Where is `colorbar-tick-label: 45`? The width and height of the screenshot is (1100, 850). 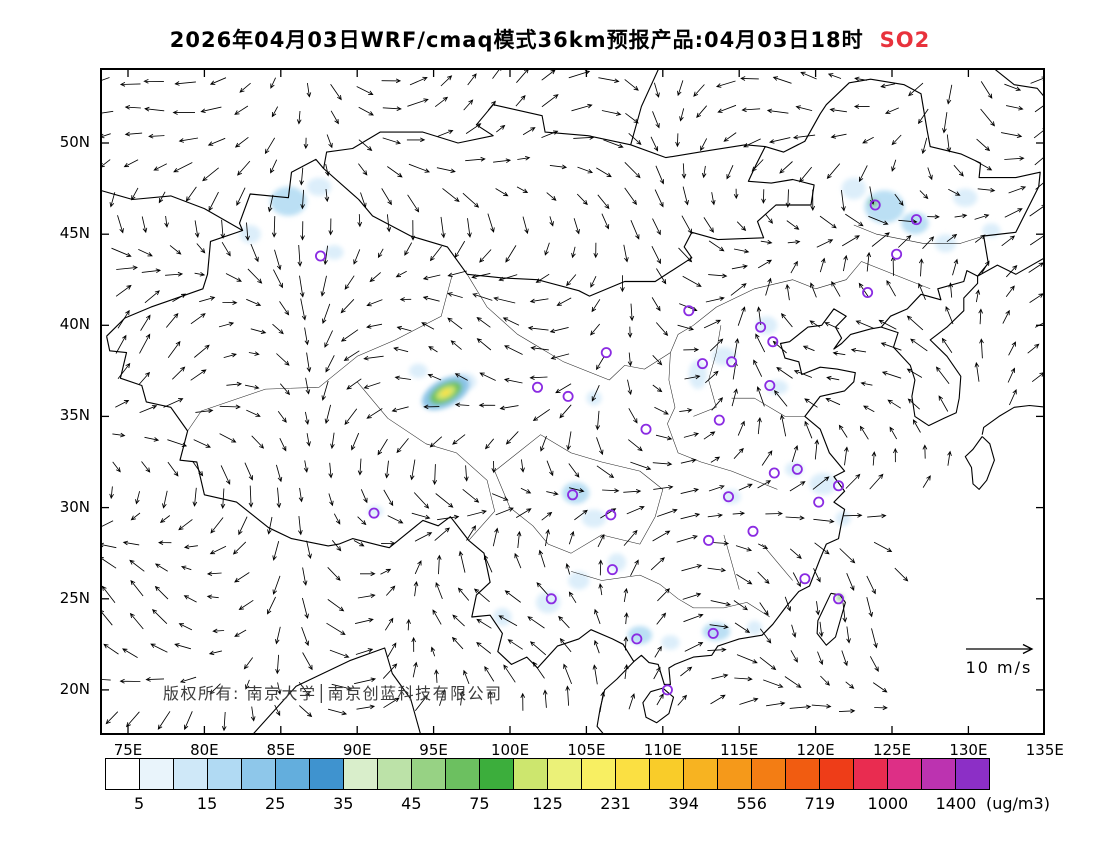 colorbar-tick-label: 45 is located at coordinates (411, 803).